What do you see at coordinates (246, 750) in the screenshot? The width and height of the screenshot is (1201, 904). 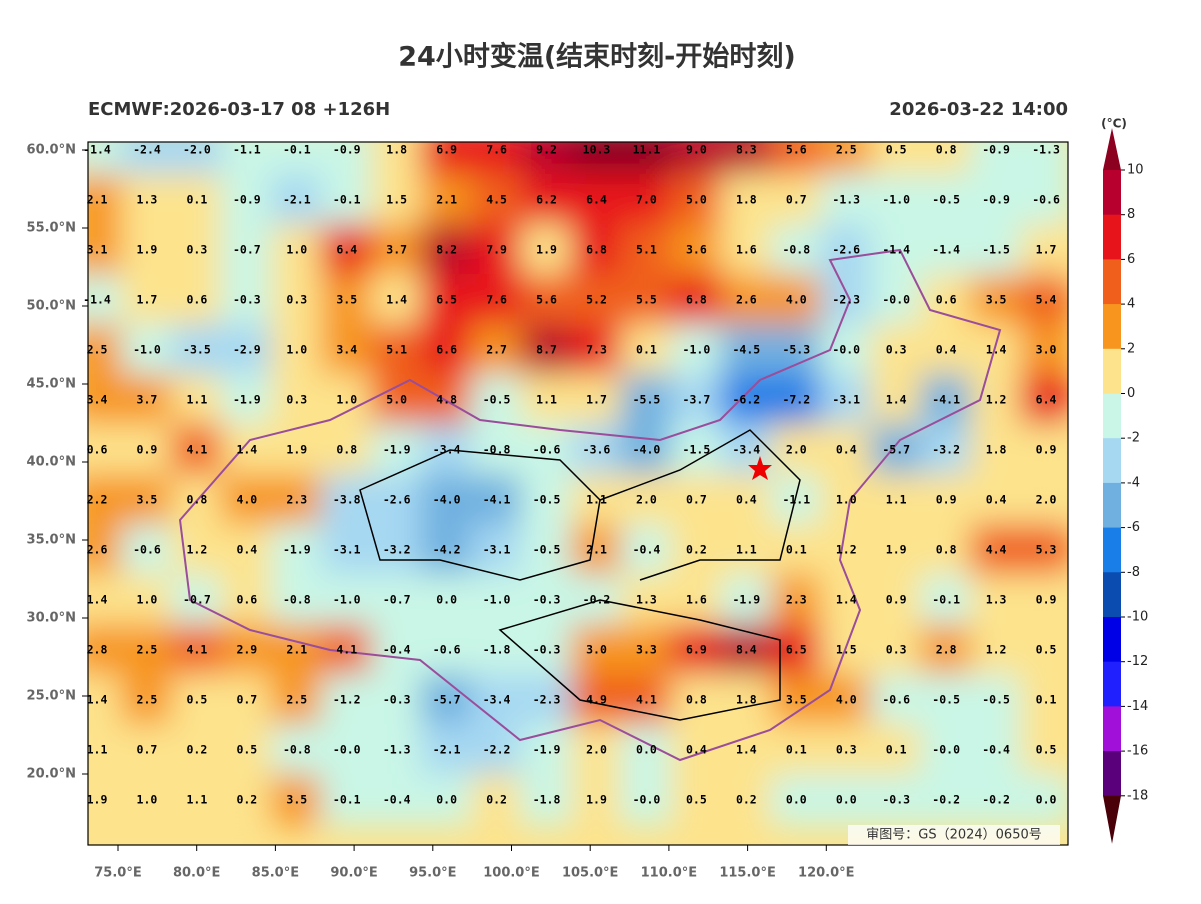 I see `grid-value: 0.5` at bounding box center [246, 750].